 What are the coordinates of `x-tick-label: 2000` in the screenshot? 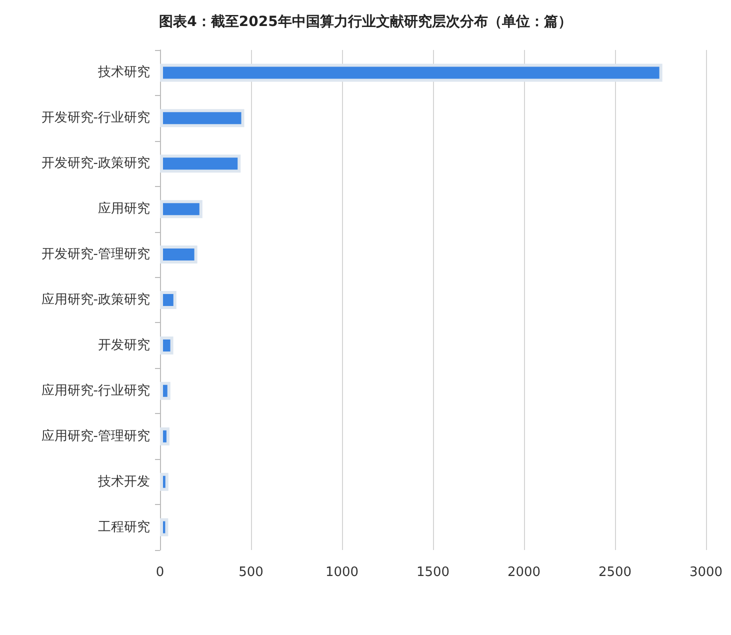 It's located at (524, 572).